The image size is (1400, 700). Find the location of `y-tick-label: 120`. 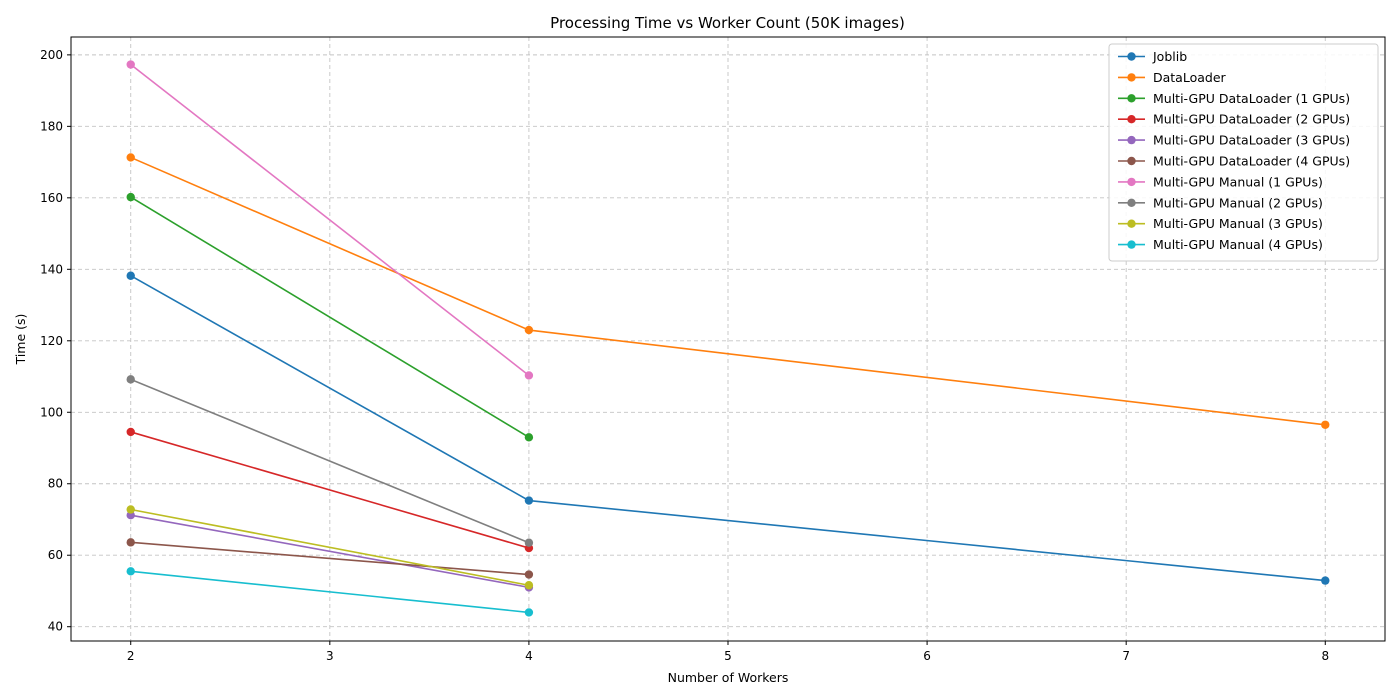

y-tick-label: 120 is located at coordinates (51, 341).